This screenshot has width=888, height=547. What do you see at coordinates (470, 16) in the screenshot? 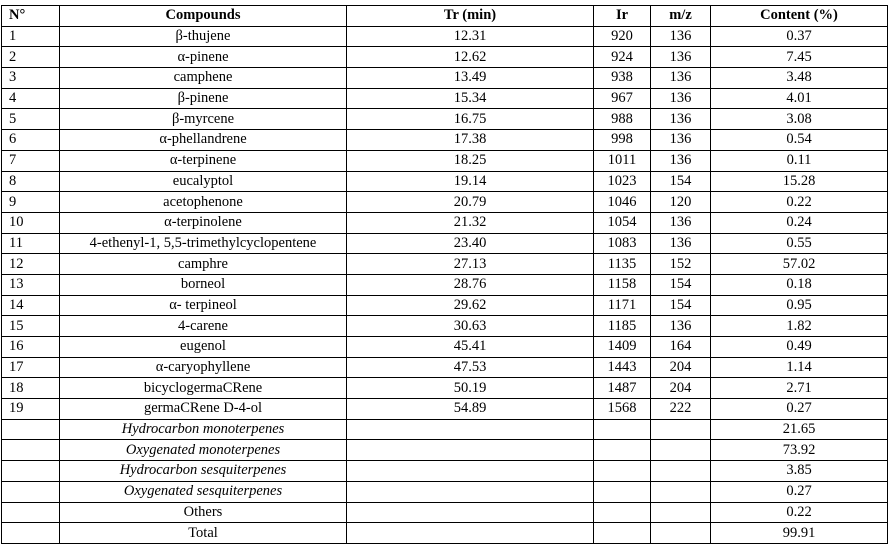
I see `header-retention-time: Tr (min)` at bounding box center [470, 16].